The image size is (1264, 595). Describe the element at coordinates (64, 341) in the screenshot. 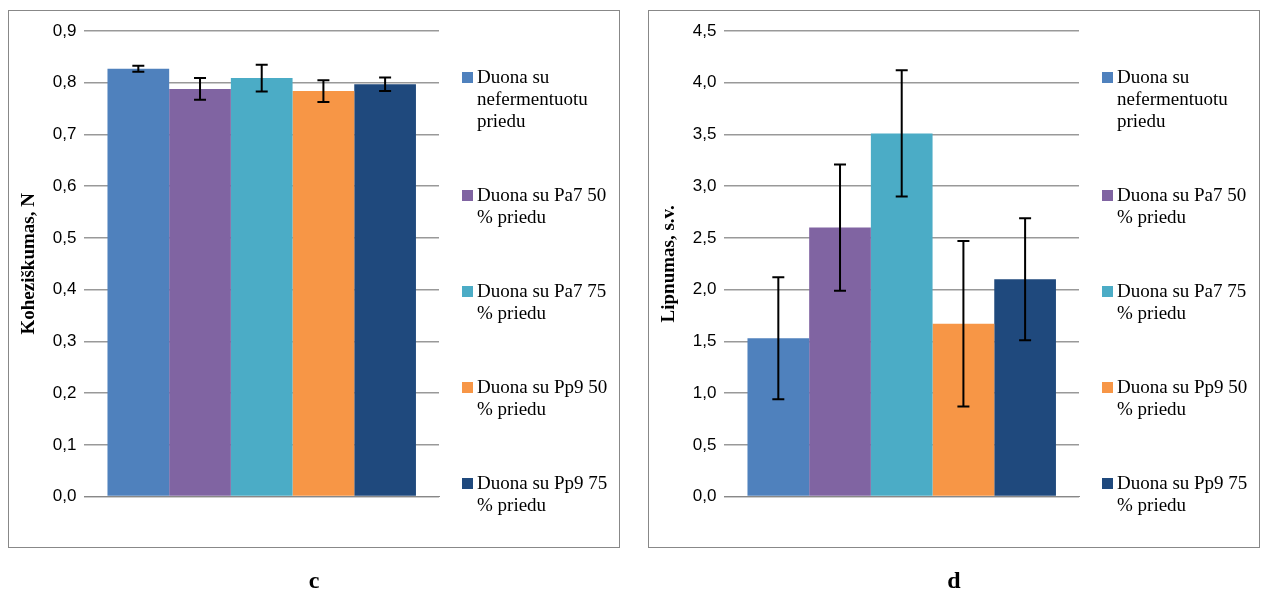

I see `y-tick-label: 0,3` at that location.